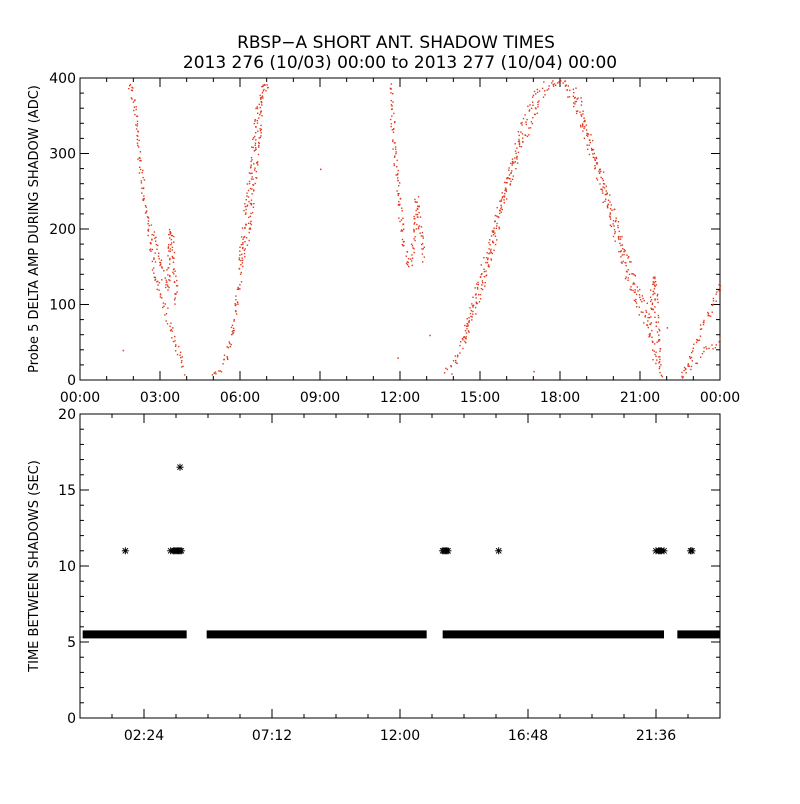  What do you see at coordinates (320, 398) in the screenshot?
I see `x-tick-label: 09:00` at bounding box center [320, 398].